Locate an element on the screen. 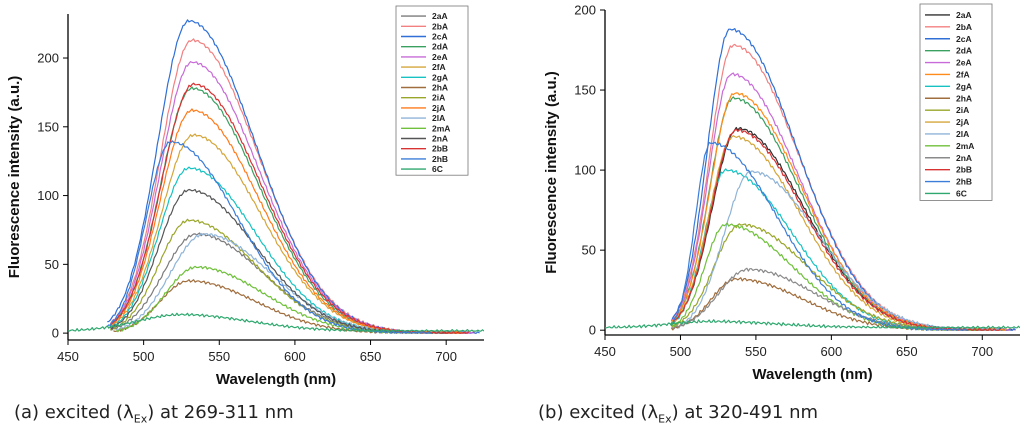  caption-b: (b) excited (λEx) at 320-491 nm is located at coordinates (678, 414).